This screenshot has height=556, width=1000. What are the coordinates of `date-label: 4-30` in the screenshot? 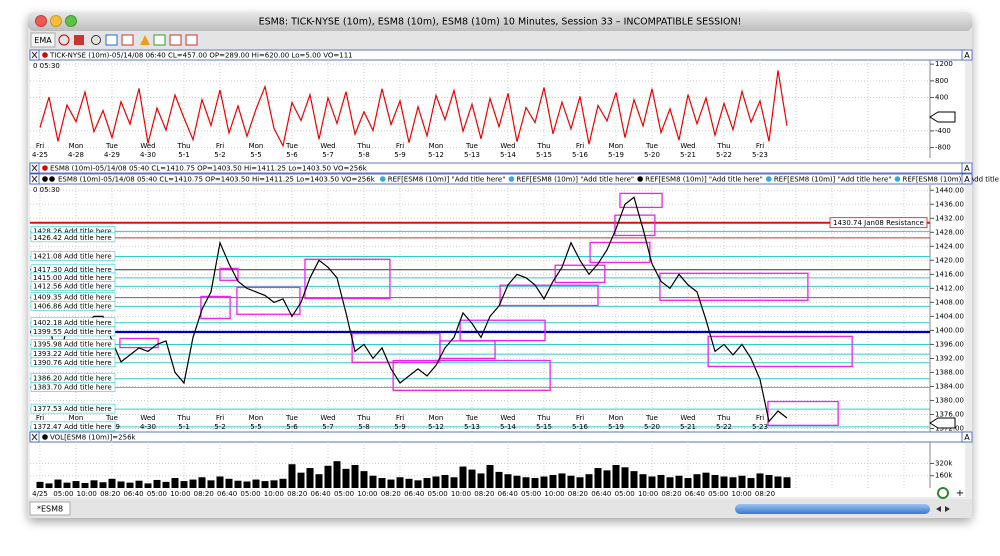 It's located at (148, 427).